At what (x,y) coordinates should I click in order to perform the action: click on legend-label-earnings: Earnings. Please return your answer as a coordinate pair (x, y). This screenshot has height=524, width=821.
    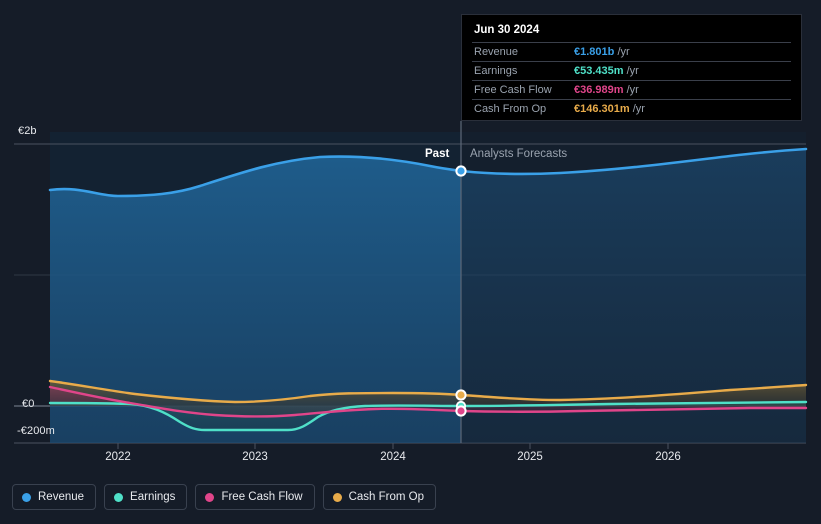
    Looking at the image, I should click on (153, 497).